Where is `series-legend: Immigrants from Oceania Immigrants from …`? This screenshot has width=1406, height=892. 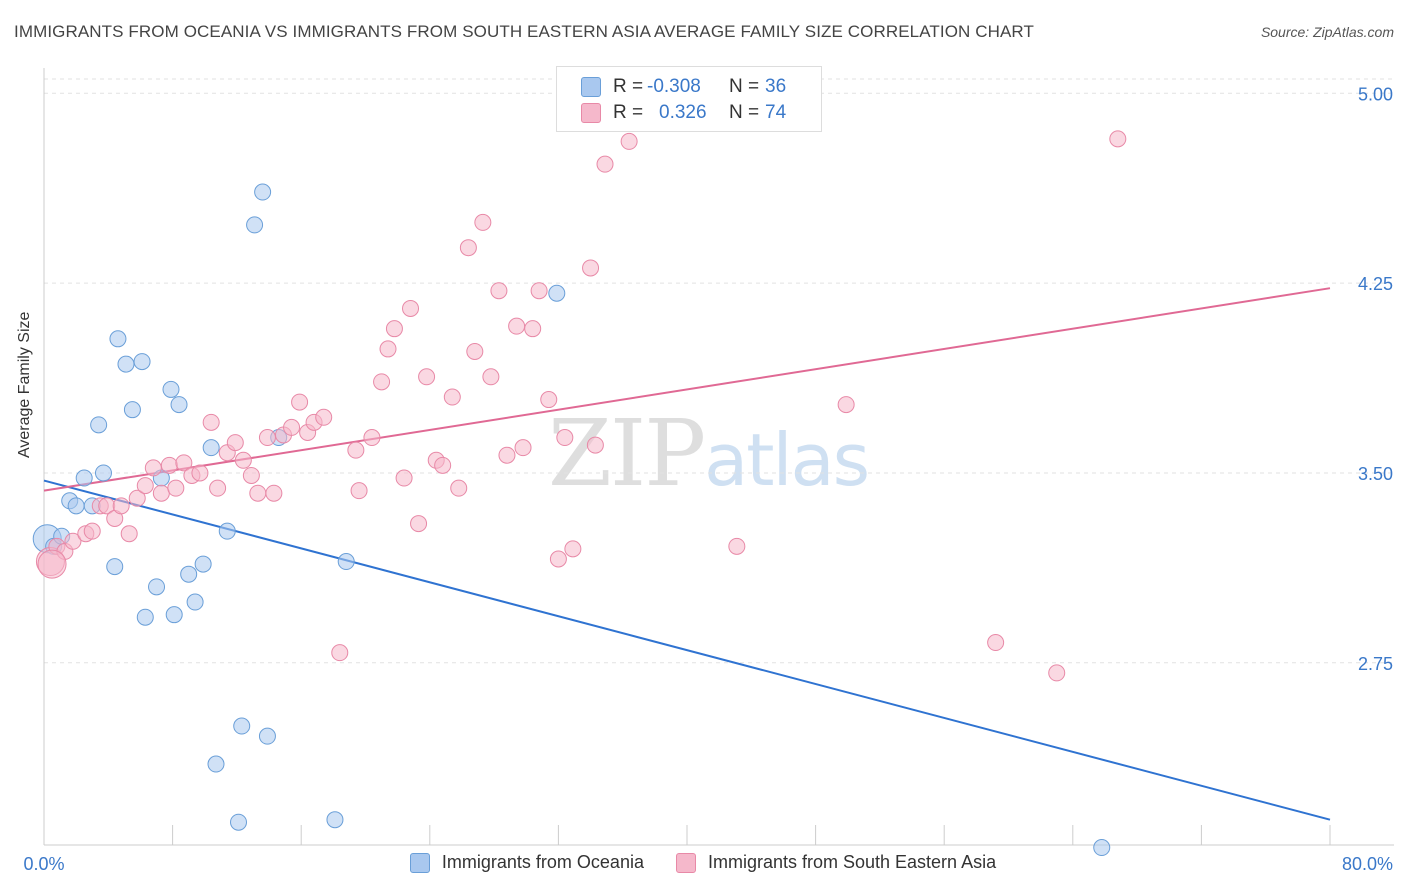 series-legend: Immigrants from Oceania Immigrants from … is located at coordinates (703, 862).